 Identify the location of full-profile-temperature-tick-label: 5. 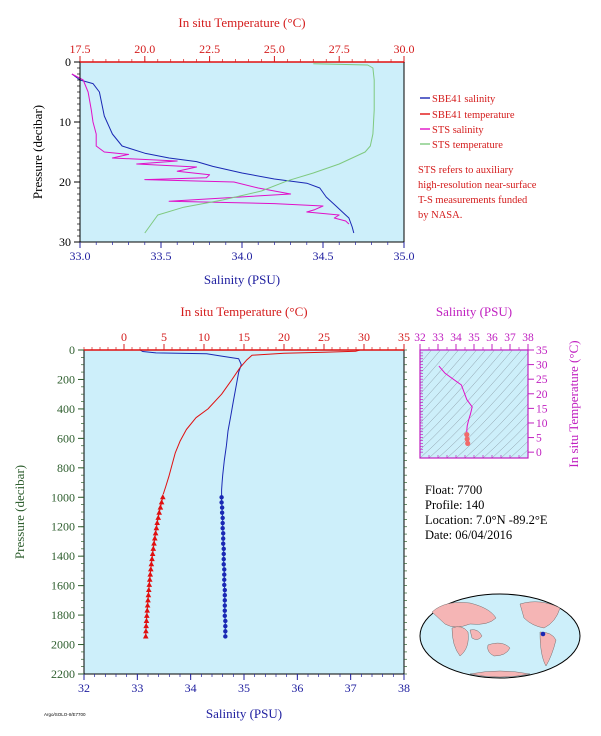
(164, 337).